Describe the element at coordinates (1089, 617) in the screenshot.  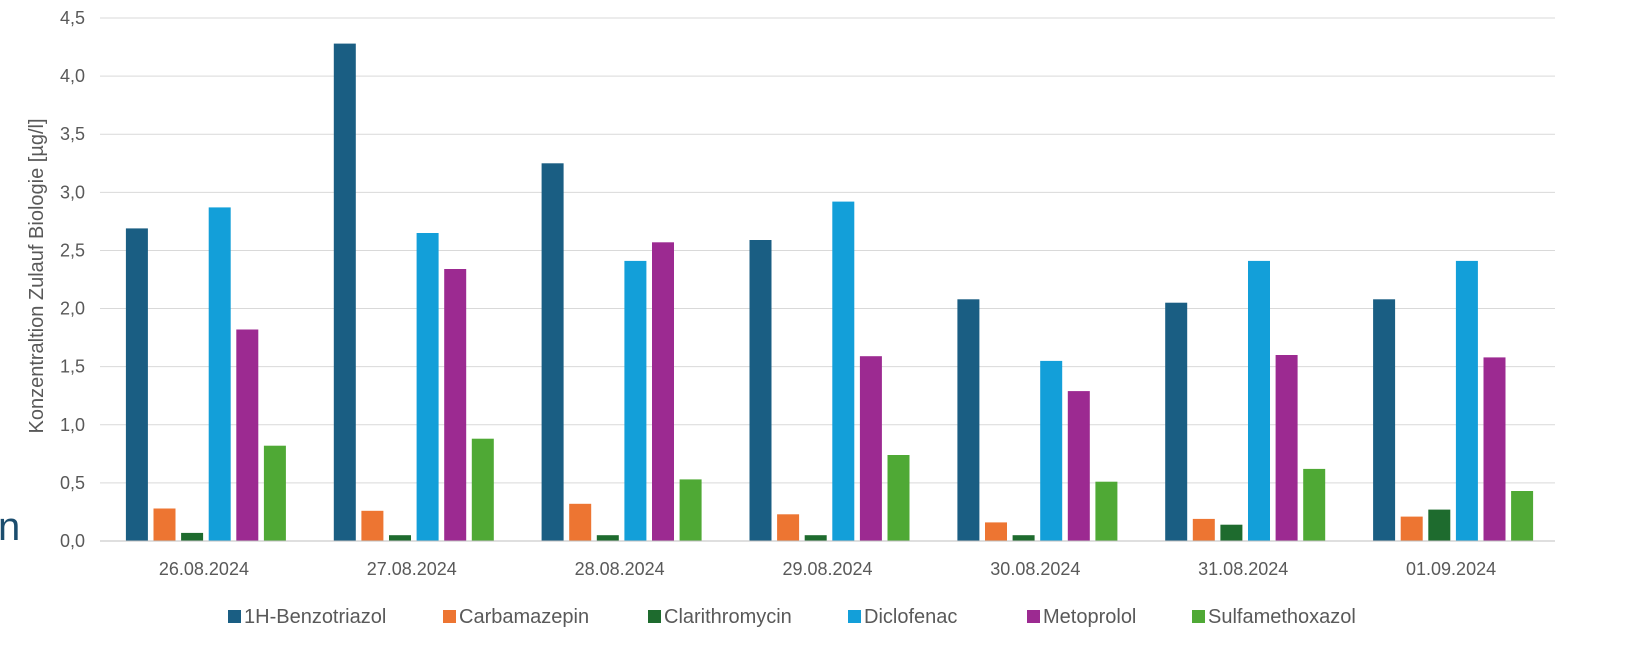
I see `legend-label: Metoprolol` at that location.